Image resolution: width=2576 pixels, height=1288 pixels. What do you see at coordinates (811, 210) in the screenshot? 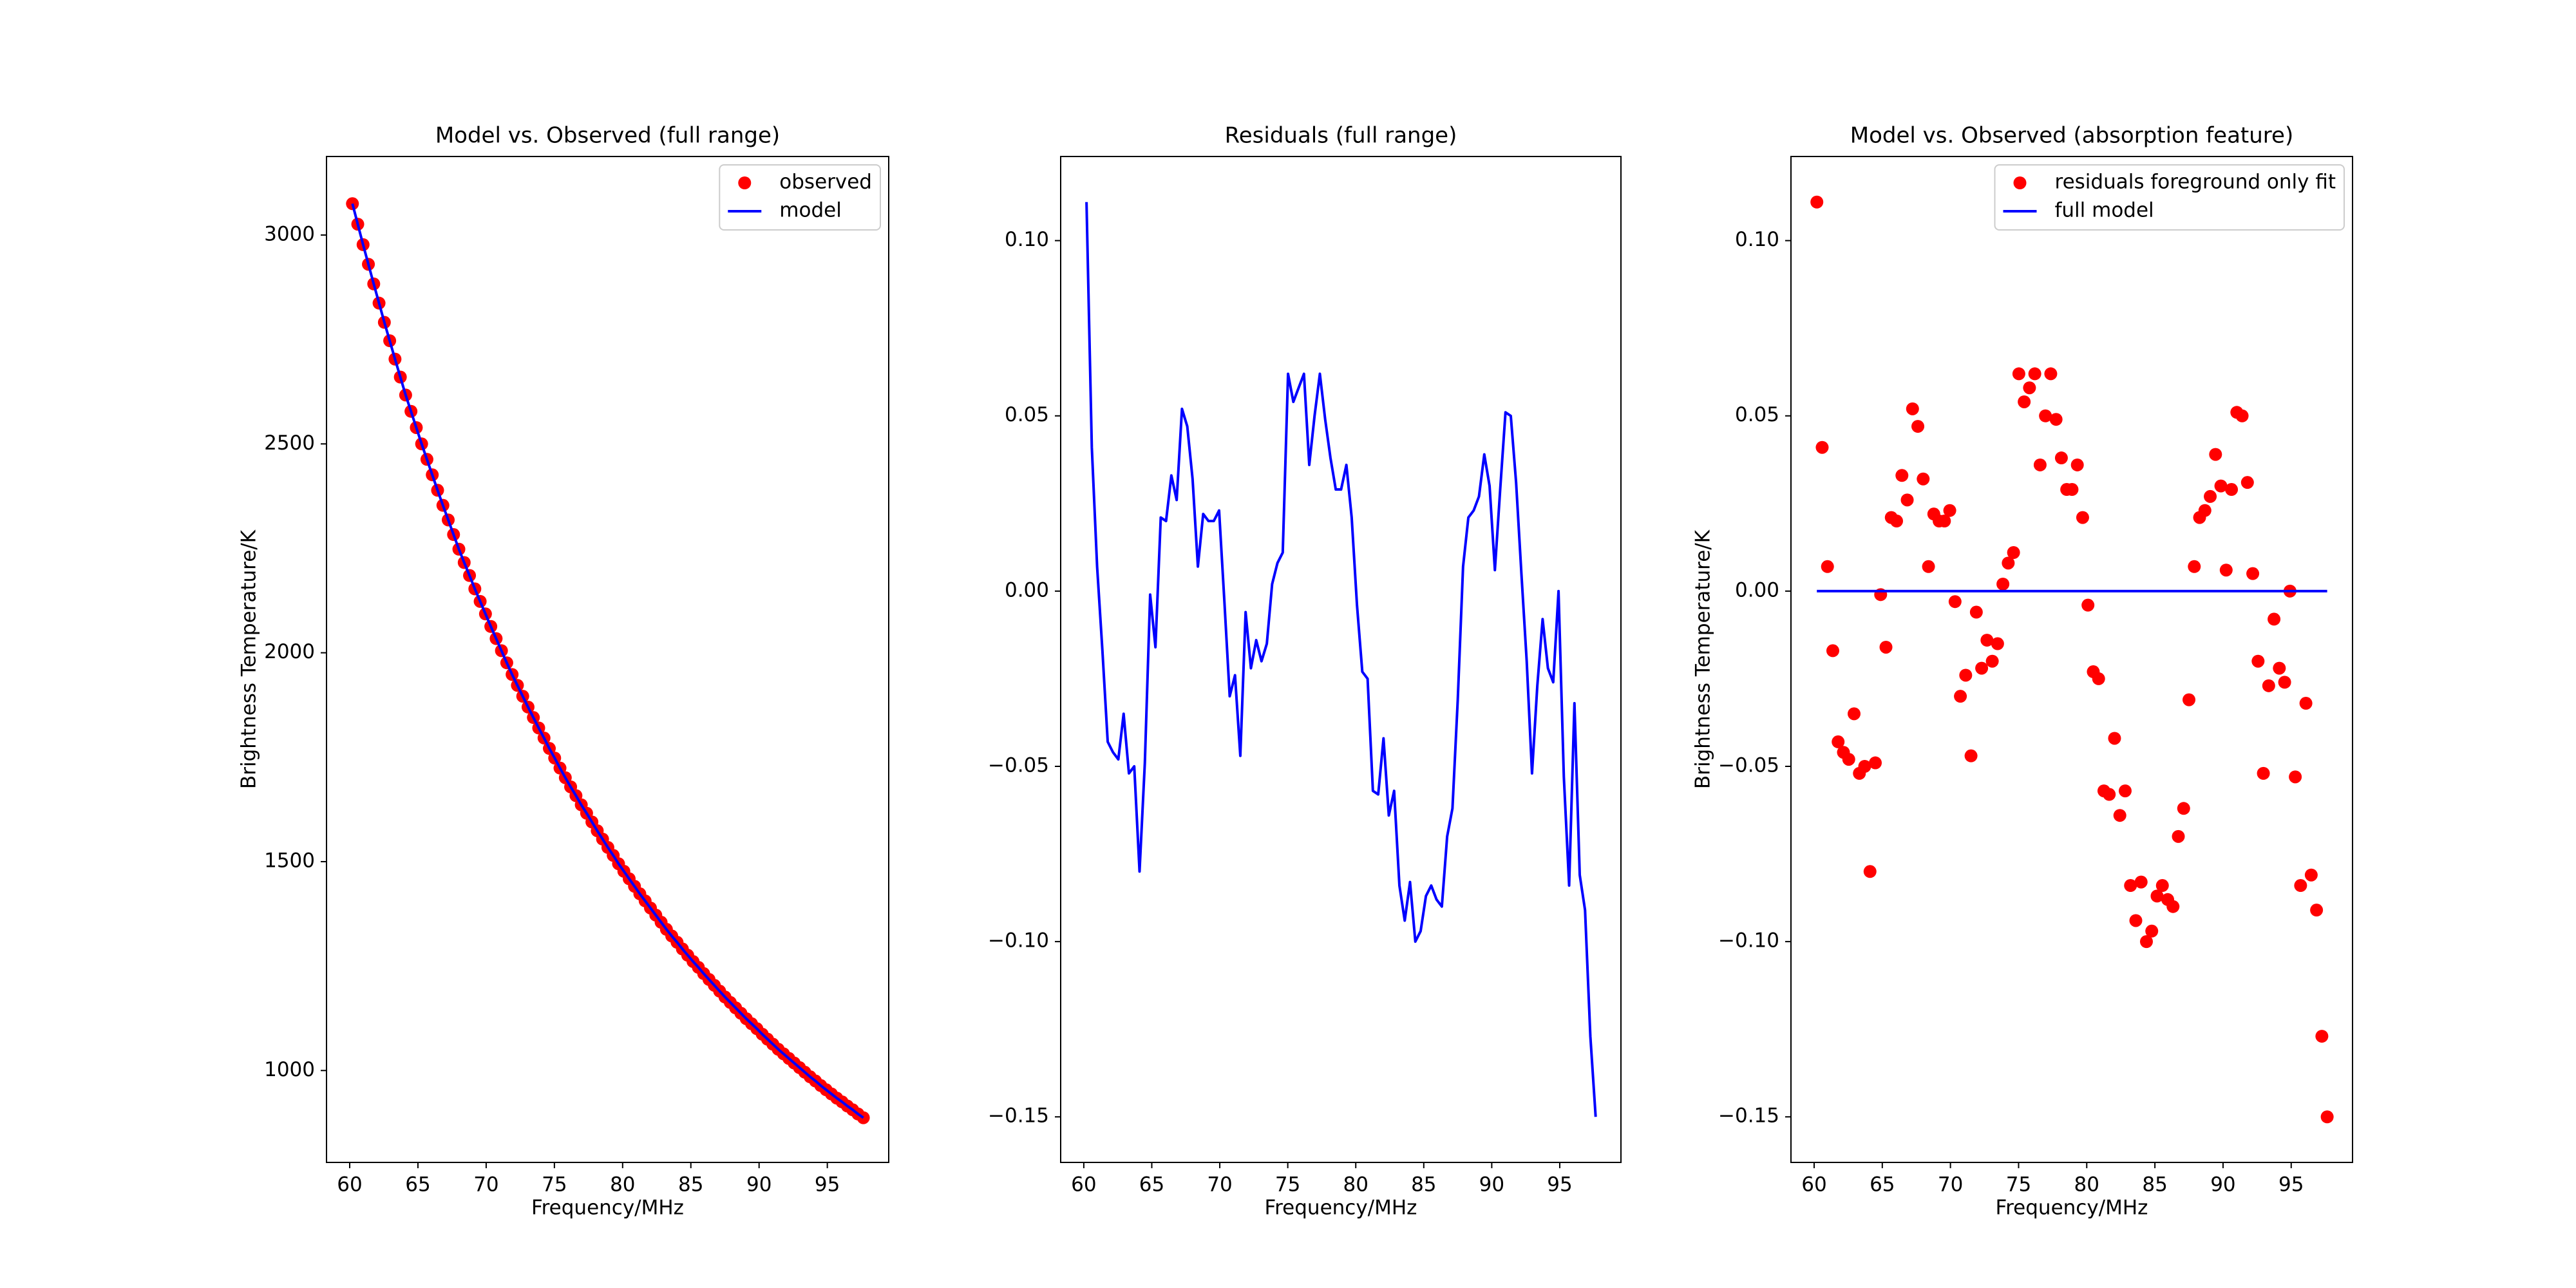
I see `legend-label: model` at bounding box center [811, 210].